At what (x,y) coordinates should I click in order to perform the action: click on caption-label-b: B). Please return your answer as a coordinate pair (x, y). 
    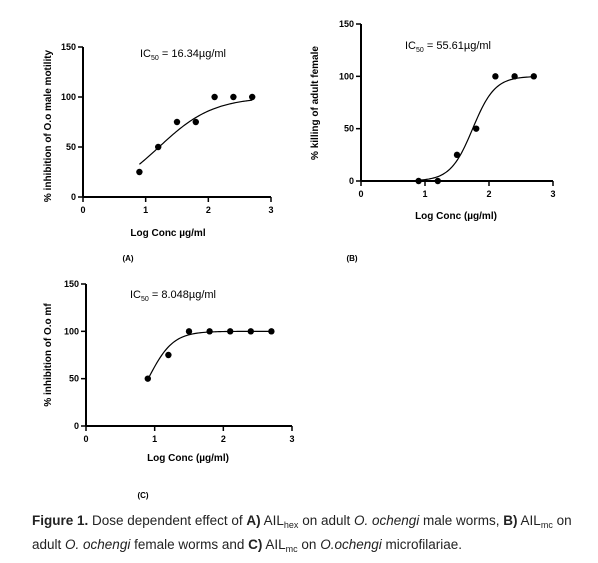
    Looking at the image, I should click on (510, 520).